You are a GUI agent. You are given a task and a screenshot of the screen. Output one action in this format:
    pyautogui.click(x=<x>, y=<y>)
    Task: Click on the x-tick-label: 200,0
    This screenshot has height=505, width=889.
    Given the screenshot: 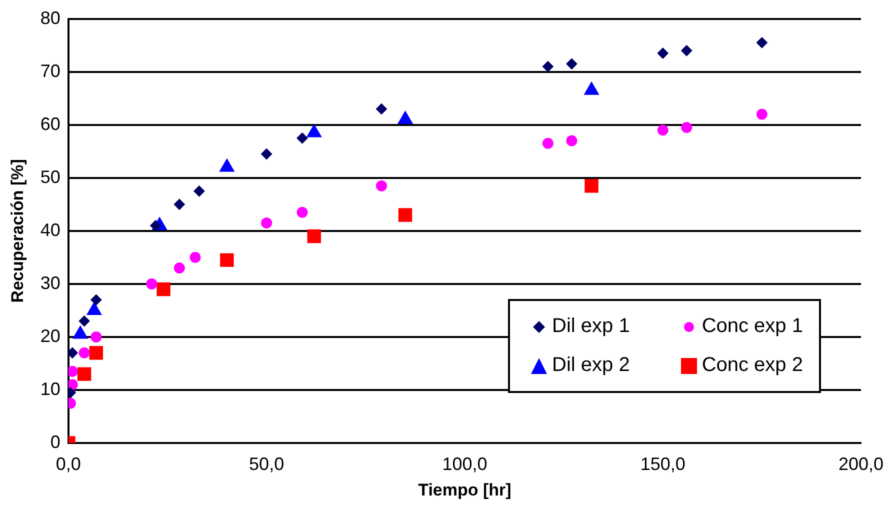 What is the action you would take?
    pyautogui.click(x=861, y=464)
    